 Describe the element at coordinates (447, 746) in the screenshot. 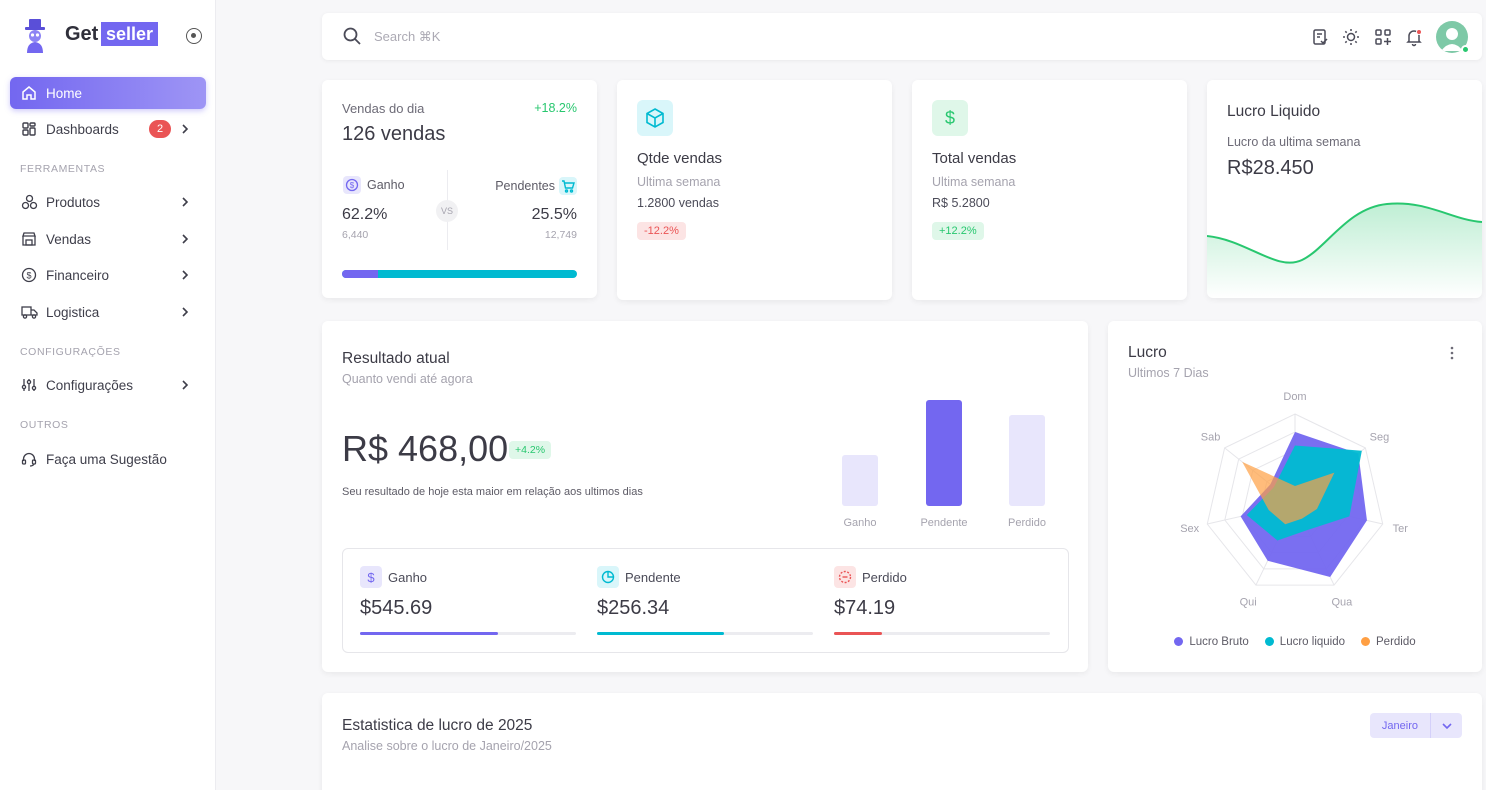

I see `estatistica-sub: Analise sobre o lucro de Janeiro/2025` at that location.